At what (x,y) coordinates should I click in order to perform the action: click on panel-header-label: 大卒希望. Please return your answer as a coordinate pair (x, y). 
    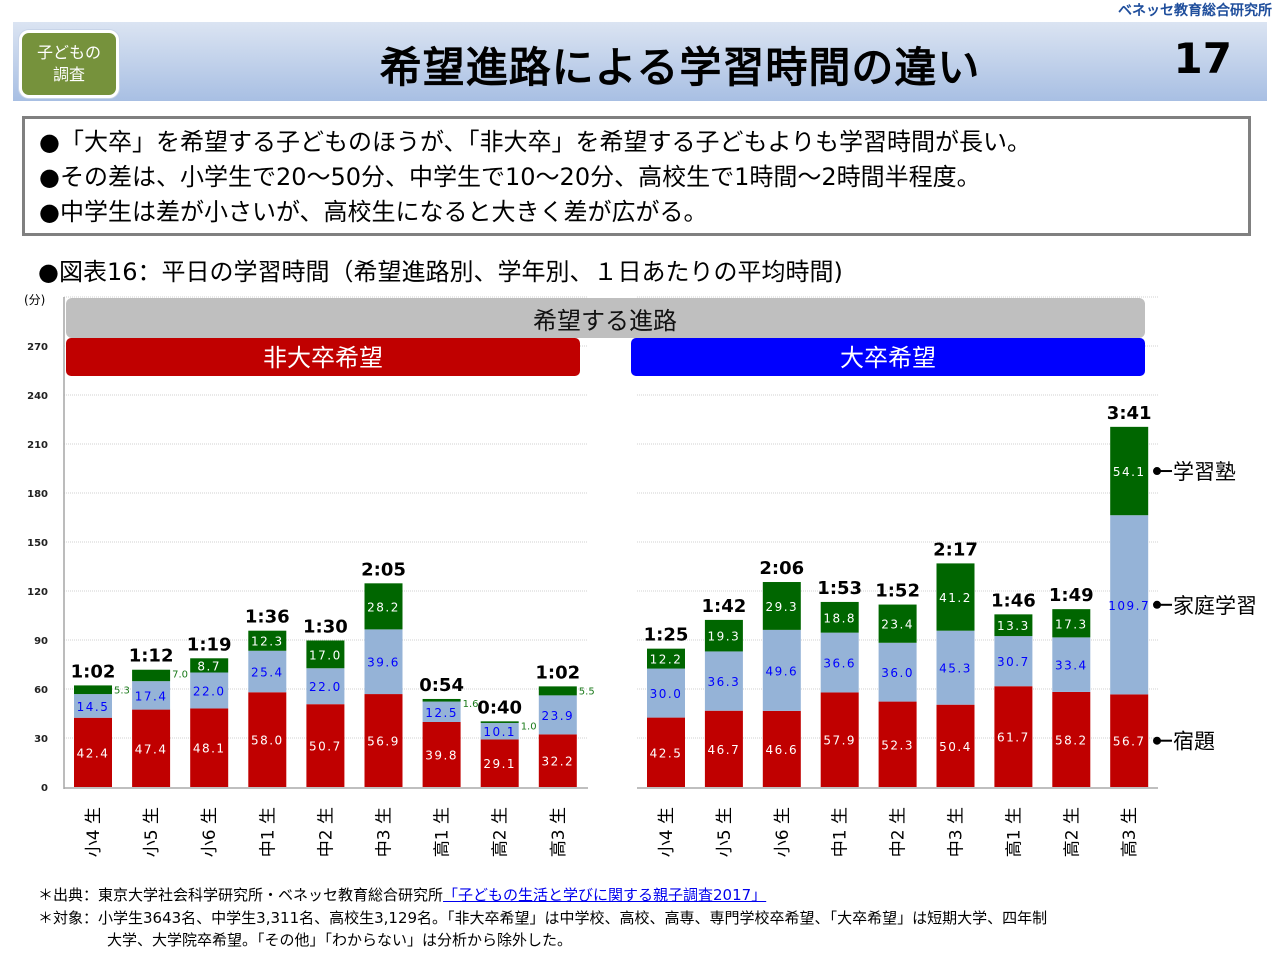
    Looking at the image, I should click on (888, 358).